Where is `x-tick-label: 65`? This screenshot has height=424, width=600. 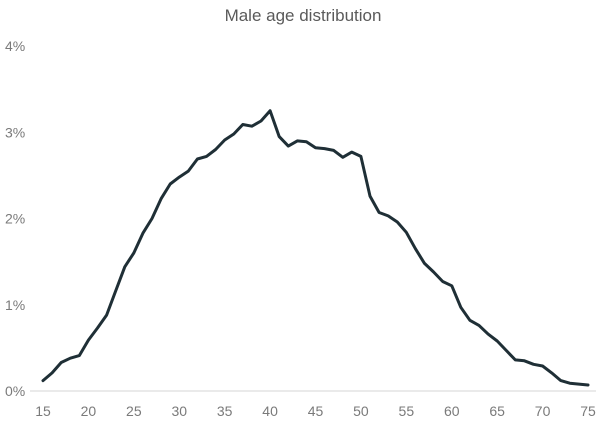
x-tick-label: 65 is located at coordinates (497, 411).